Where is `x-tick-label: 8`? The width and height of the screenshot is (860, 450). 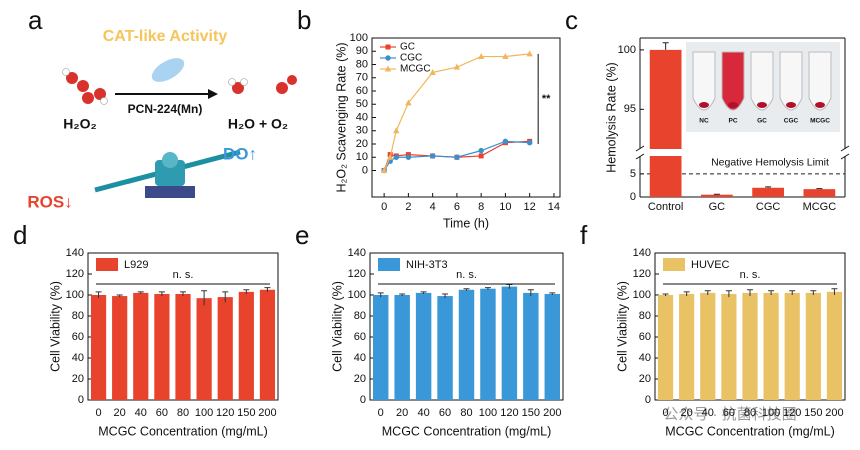
x-tick-label: 8 is located at coordinates (481, 207).